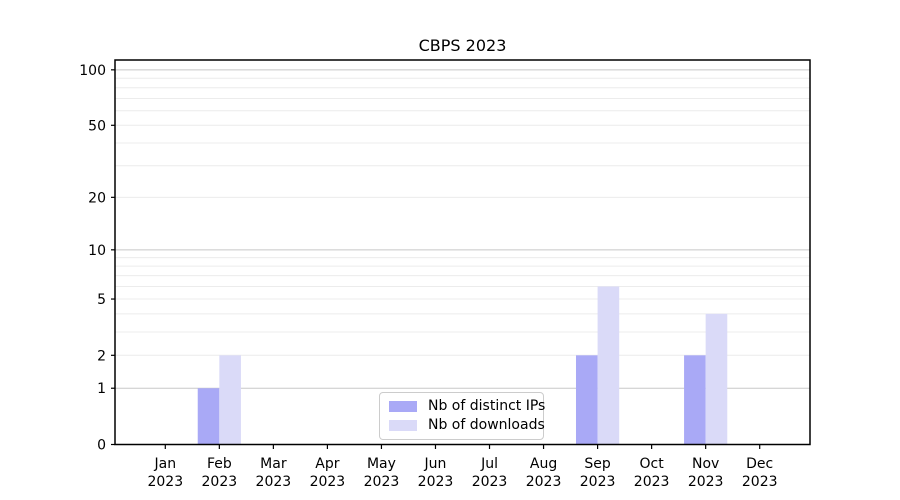 This screenshot has height=500, width=900. What do you see at coordinates (543, 464) in the screenshot?
I see `x-tick-label-month: Aug` at bounding box center [543, 464].